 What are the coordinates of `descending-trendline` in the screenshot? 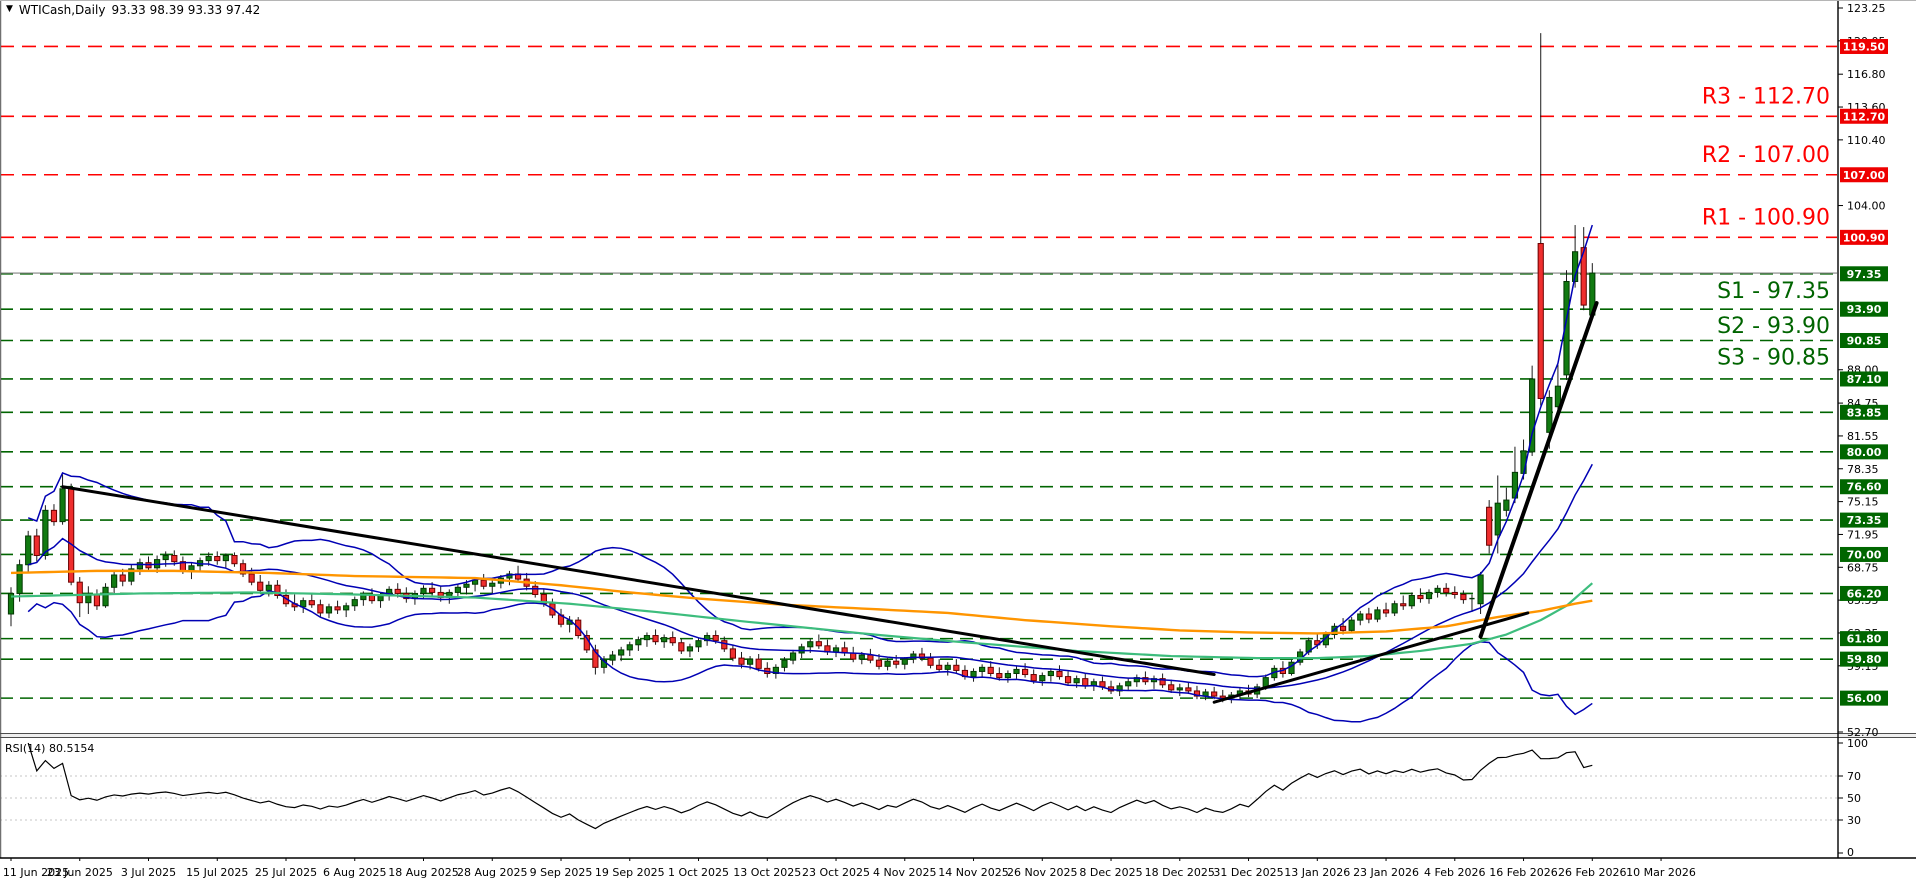 It's located at (638, 581).